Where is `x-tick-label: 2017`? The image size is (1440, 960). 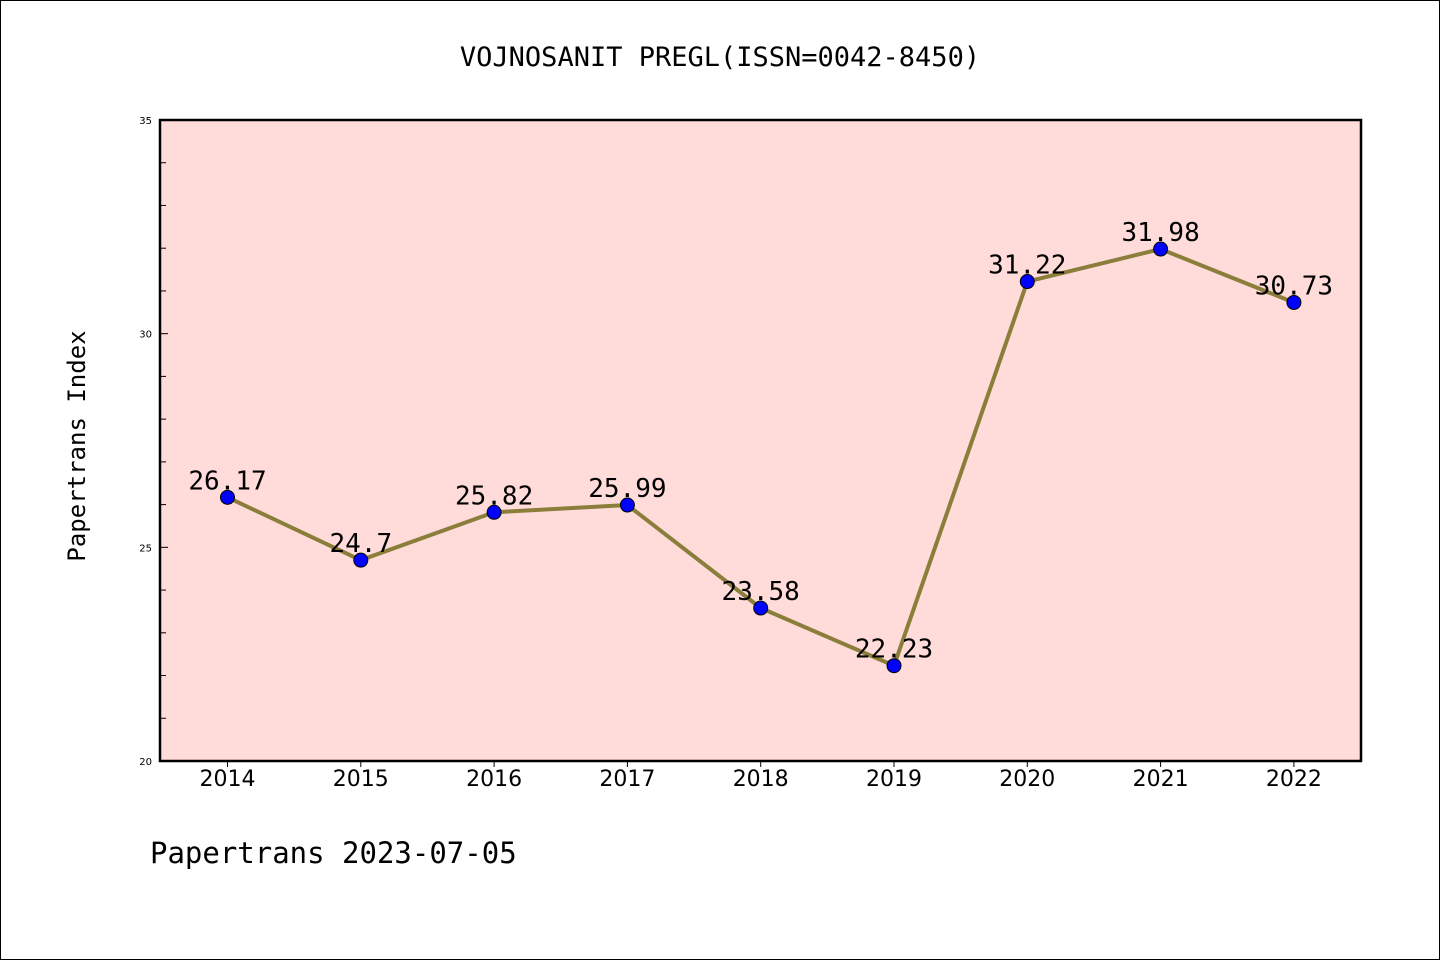
x-tick-label: 2017 is located at coordinates (627, 779).